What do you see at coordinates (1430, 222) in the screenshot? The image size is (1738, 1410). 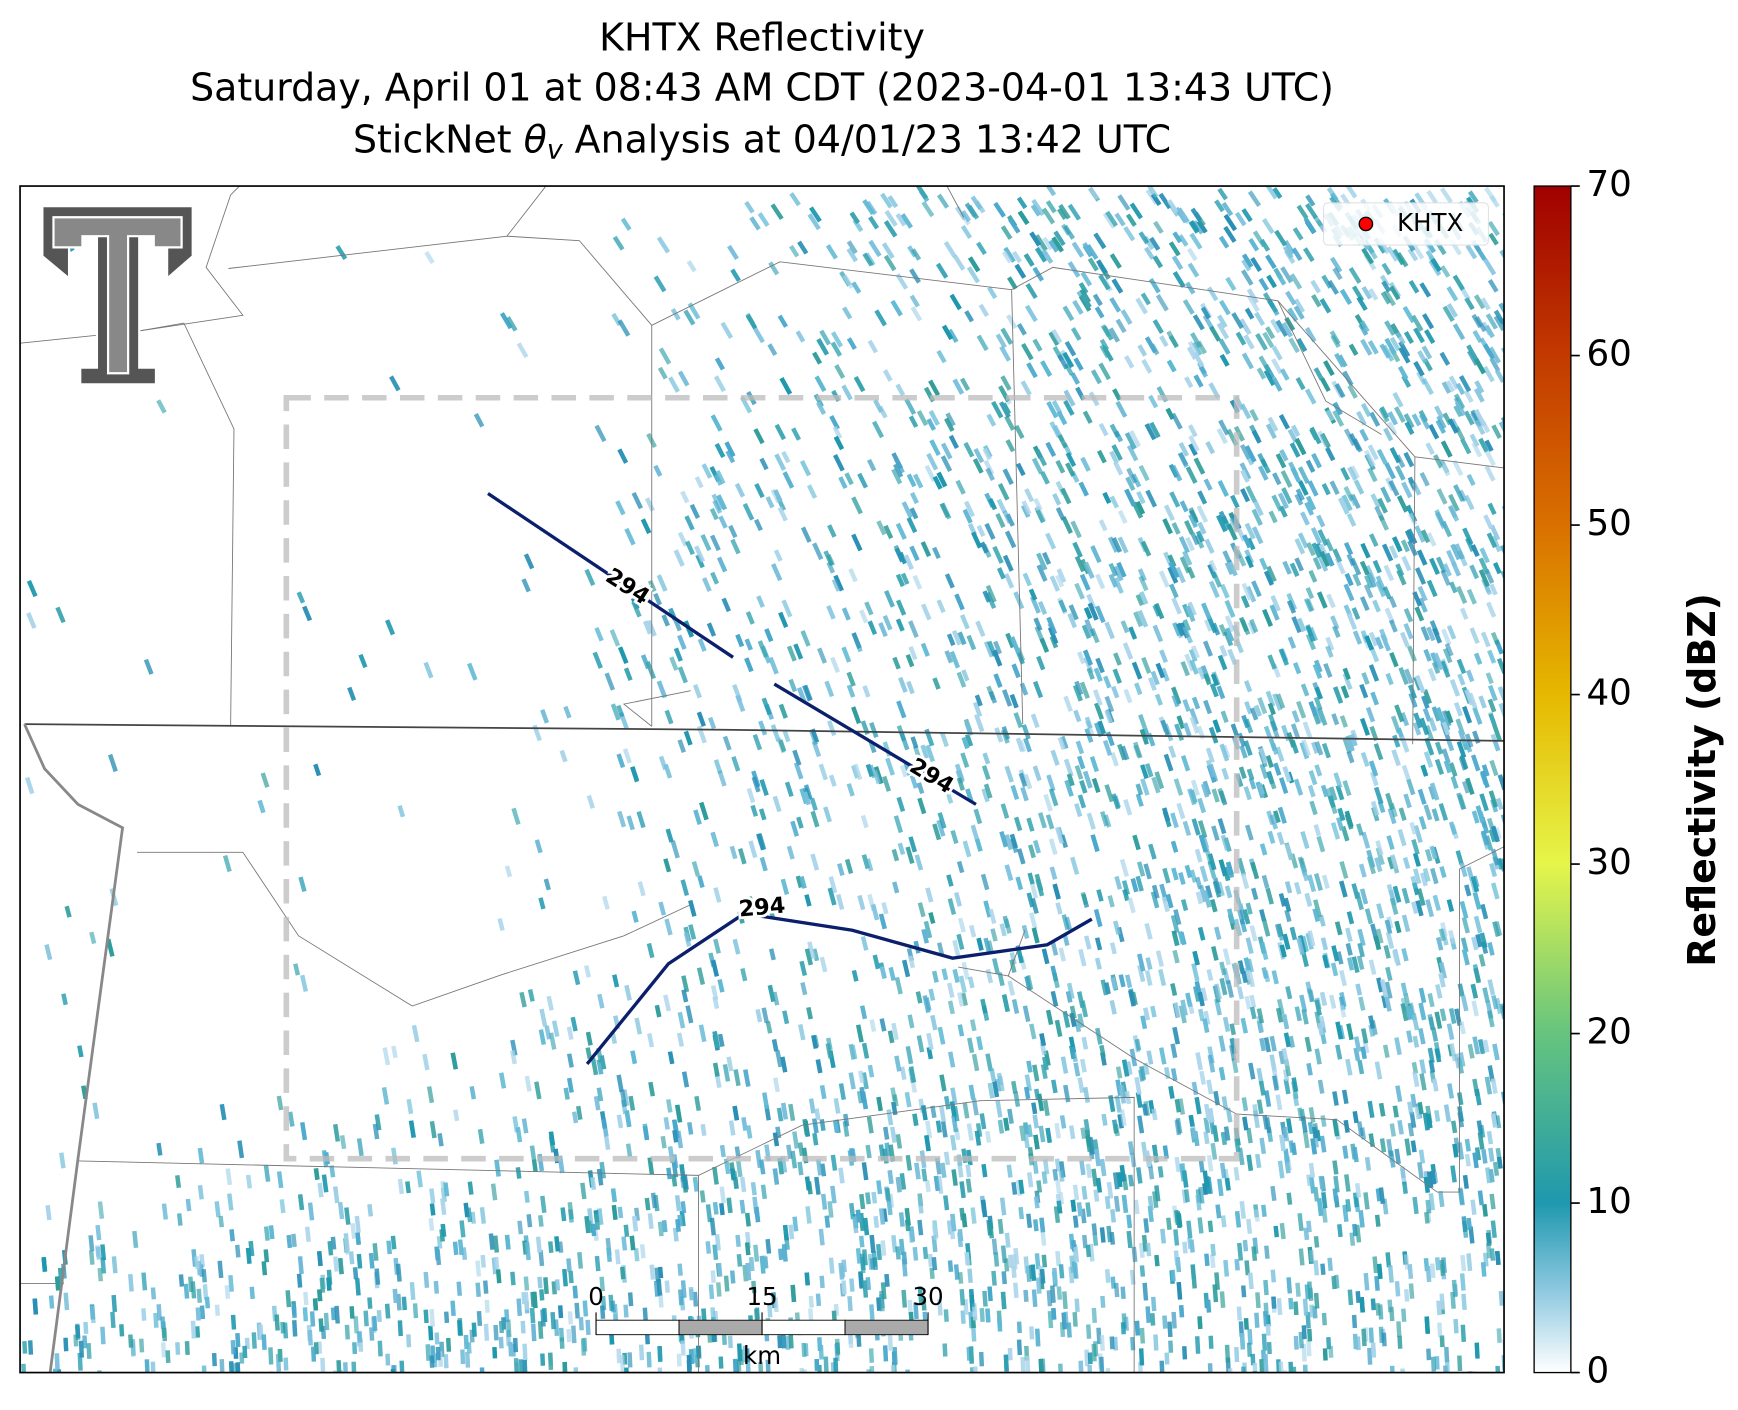 I see `legend-label: KHTX` at bounding box center [1430, 222].